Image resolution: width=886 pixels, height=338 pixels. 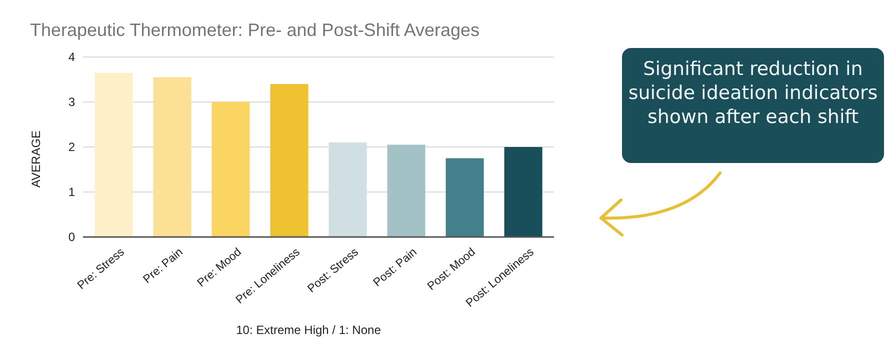 What do you see at coordinates (753, 93) in the screenshot?
I see `text: Significant reduction in suicide ideation indicators shown after each shift` at bounding box center [753, 93].